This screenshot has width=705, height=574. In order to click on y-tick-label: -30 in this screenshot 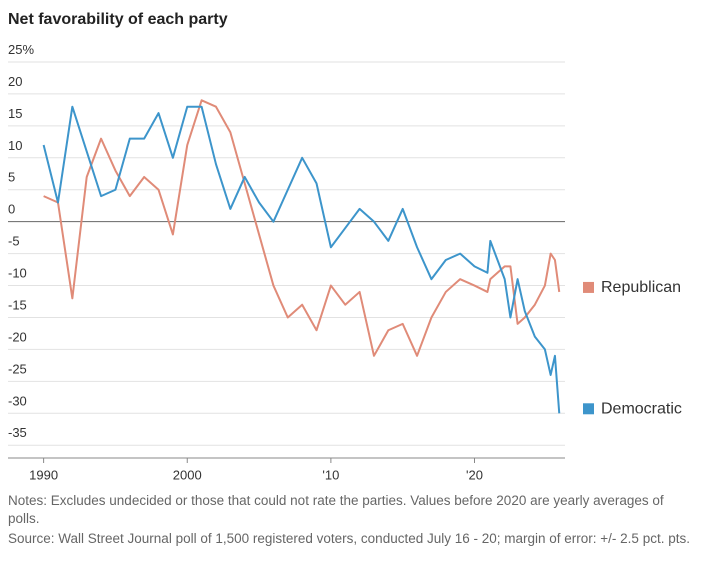, I will do `click(17, 400)`.